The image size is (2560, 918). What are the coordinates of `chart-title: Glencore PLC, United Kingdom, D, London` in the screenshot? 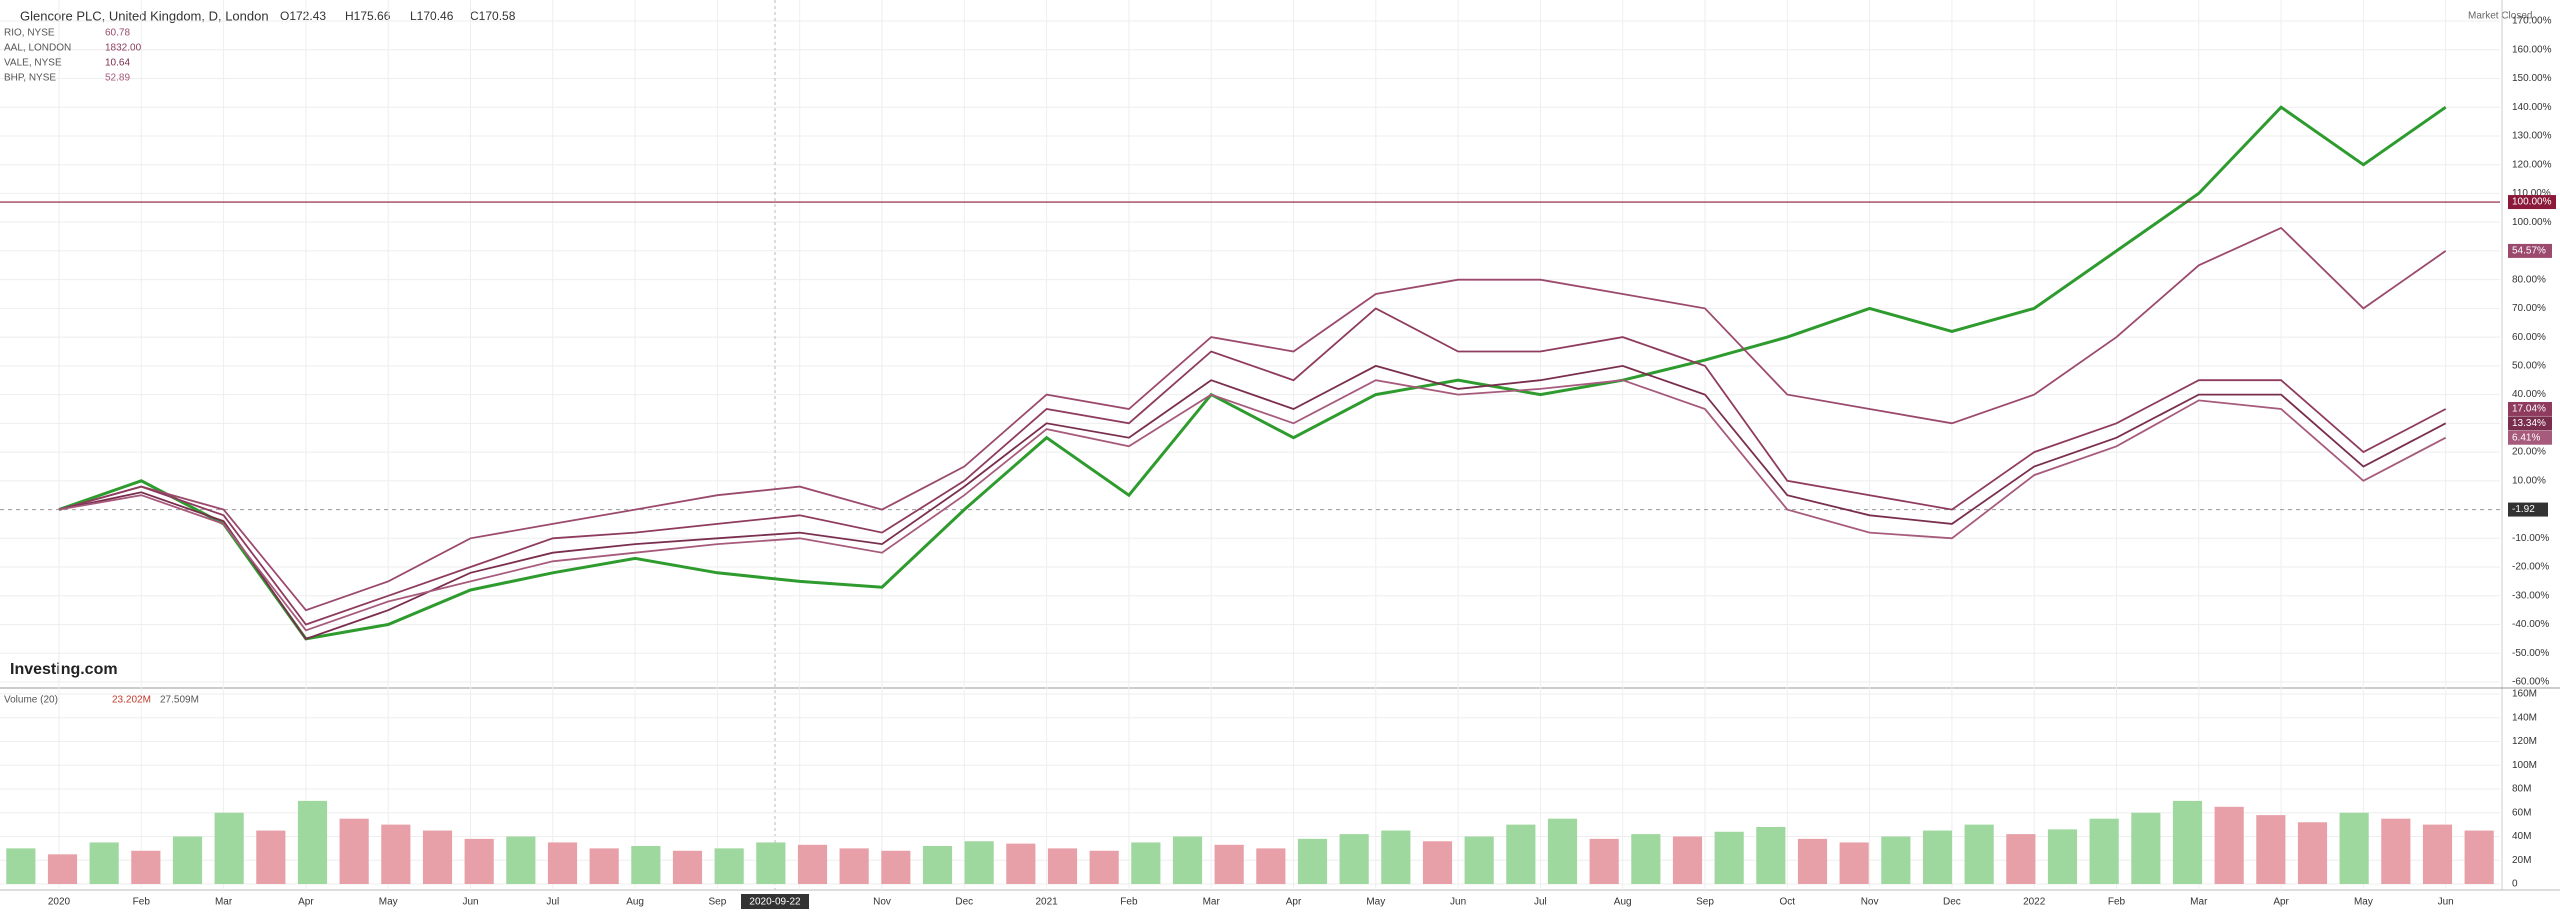 It's located at (144, 15).